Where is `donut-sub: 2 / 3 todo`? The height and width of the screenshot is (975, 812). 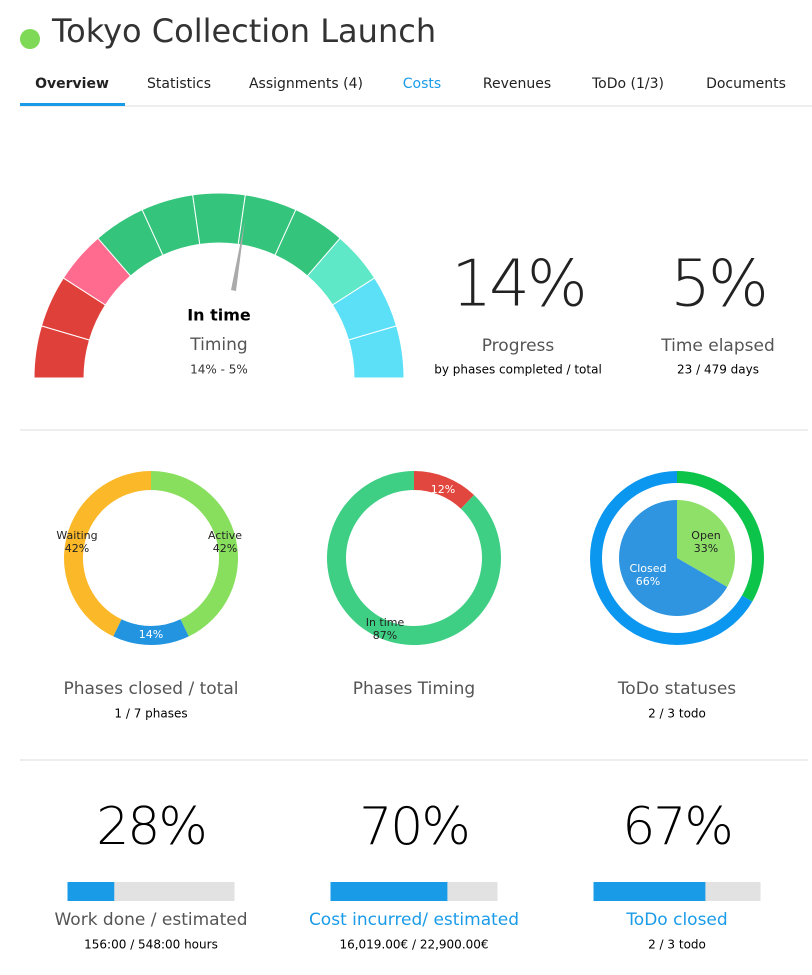 donut-sub: 2 / 3 todo is located at coordinates (677, 714).